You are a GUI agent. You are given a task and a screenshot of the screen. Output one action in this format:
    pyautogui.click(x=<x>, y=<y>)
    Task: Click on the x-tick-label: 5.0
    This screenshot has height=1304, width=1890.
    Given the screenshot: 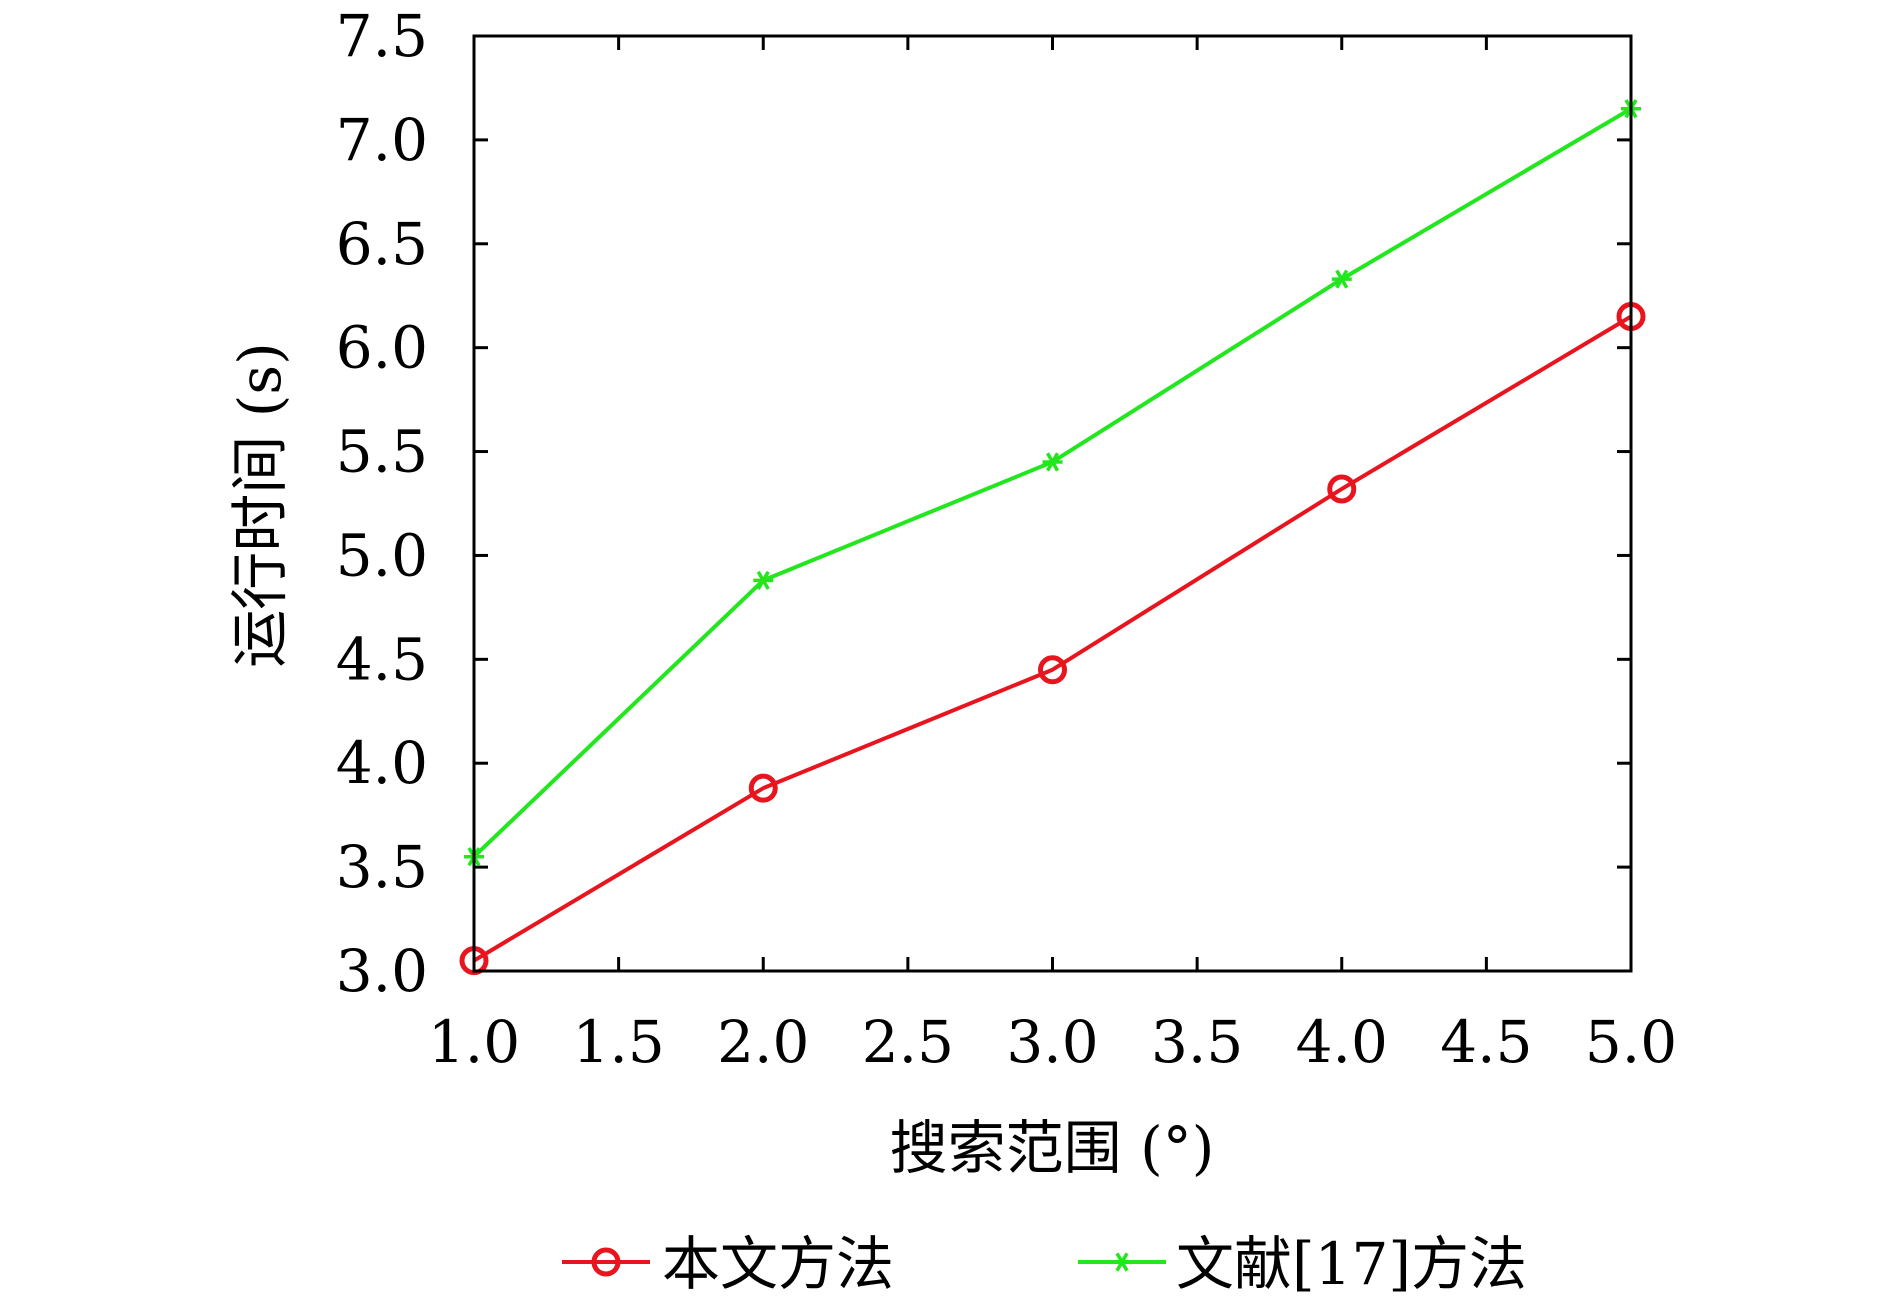 What is the action you would take?
    pyautogui.click(x=1631, y=1042)
    